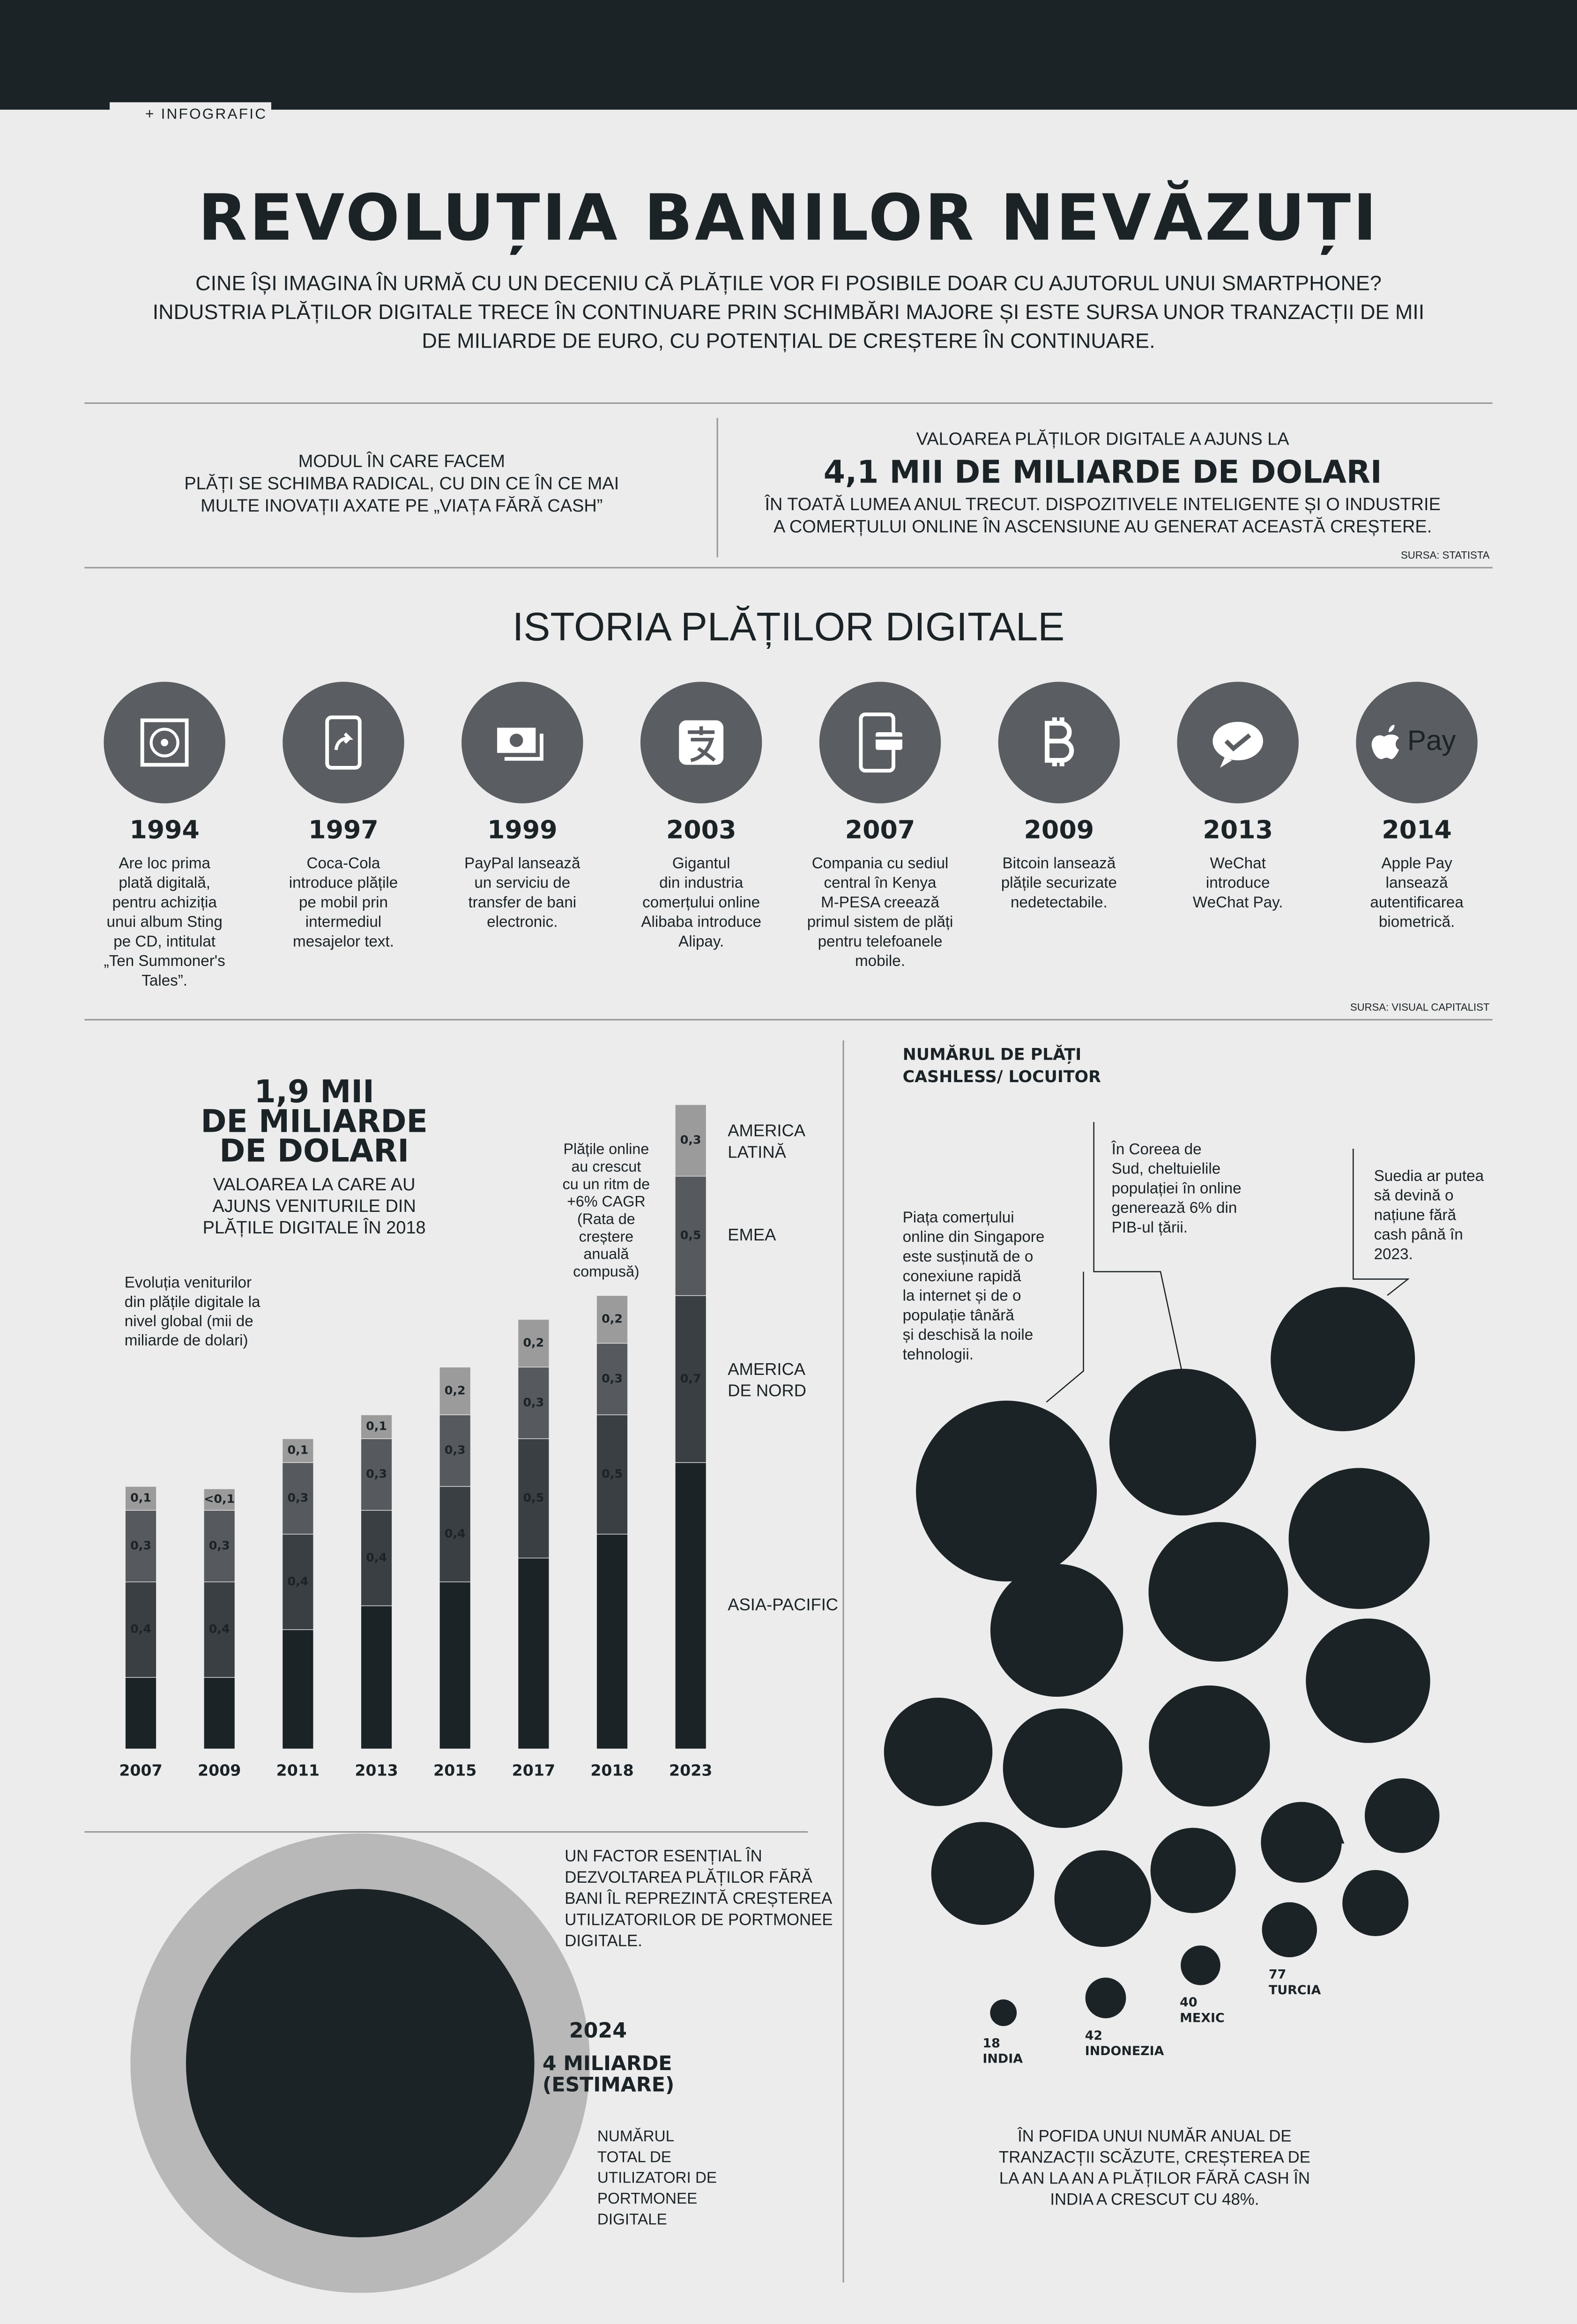 Image resolution: width=1577 pixels, height=2324 pixels. Describe the element at coordinates (606, 1166) in the screenshot. I see `chart-annotation: au crescut` at that location.